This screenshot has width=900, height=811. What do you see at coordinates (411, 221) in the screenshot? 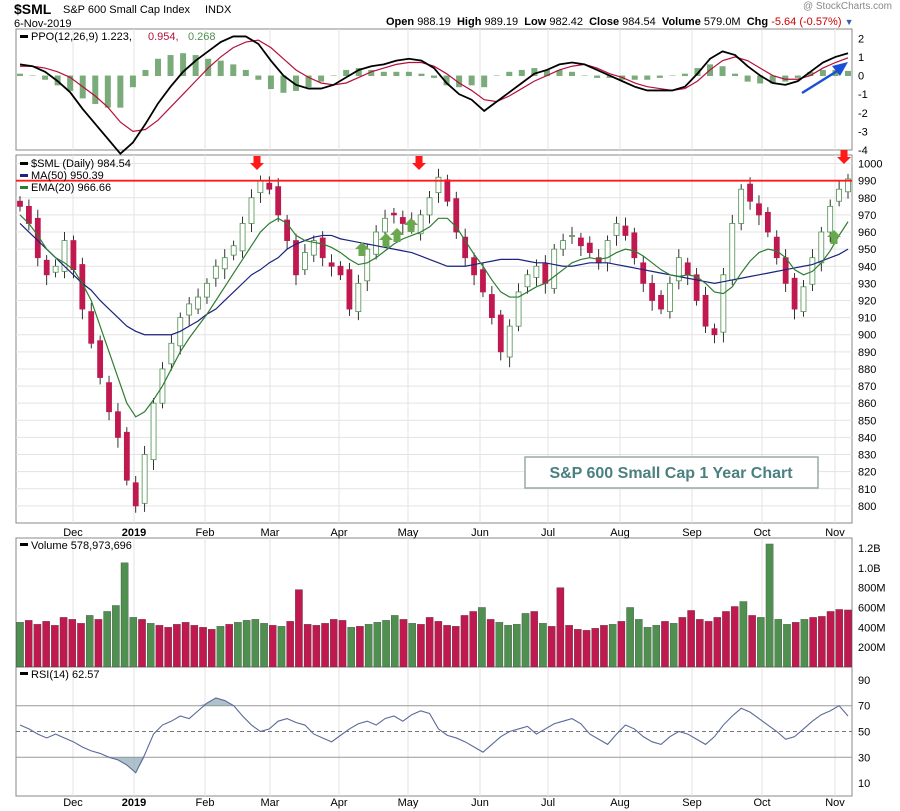
I see `green-up-arrow-head` at bounding box center [411, 221].